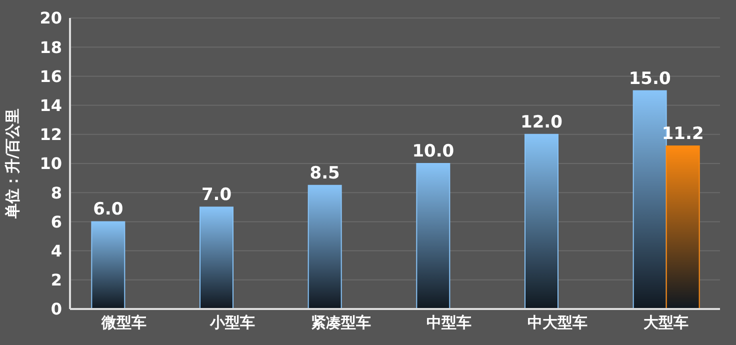 This screenshot has width=736, height=345. What do you see at coordinates (56, 280) in the screenshot?
I see `y-tick-label: 2` at bounding box center [56, 280].